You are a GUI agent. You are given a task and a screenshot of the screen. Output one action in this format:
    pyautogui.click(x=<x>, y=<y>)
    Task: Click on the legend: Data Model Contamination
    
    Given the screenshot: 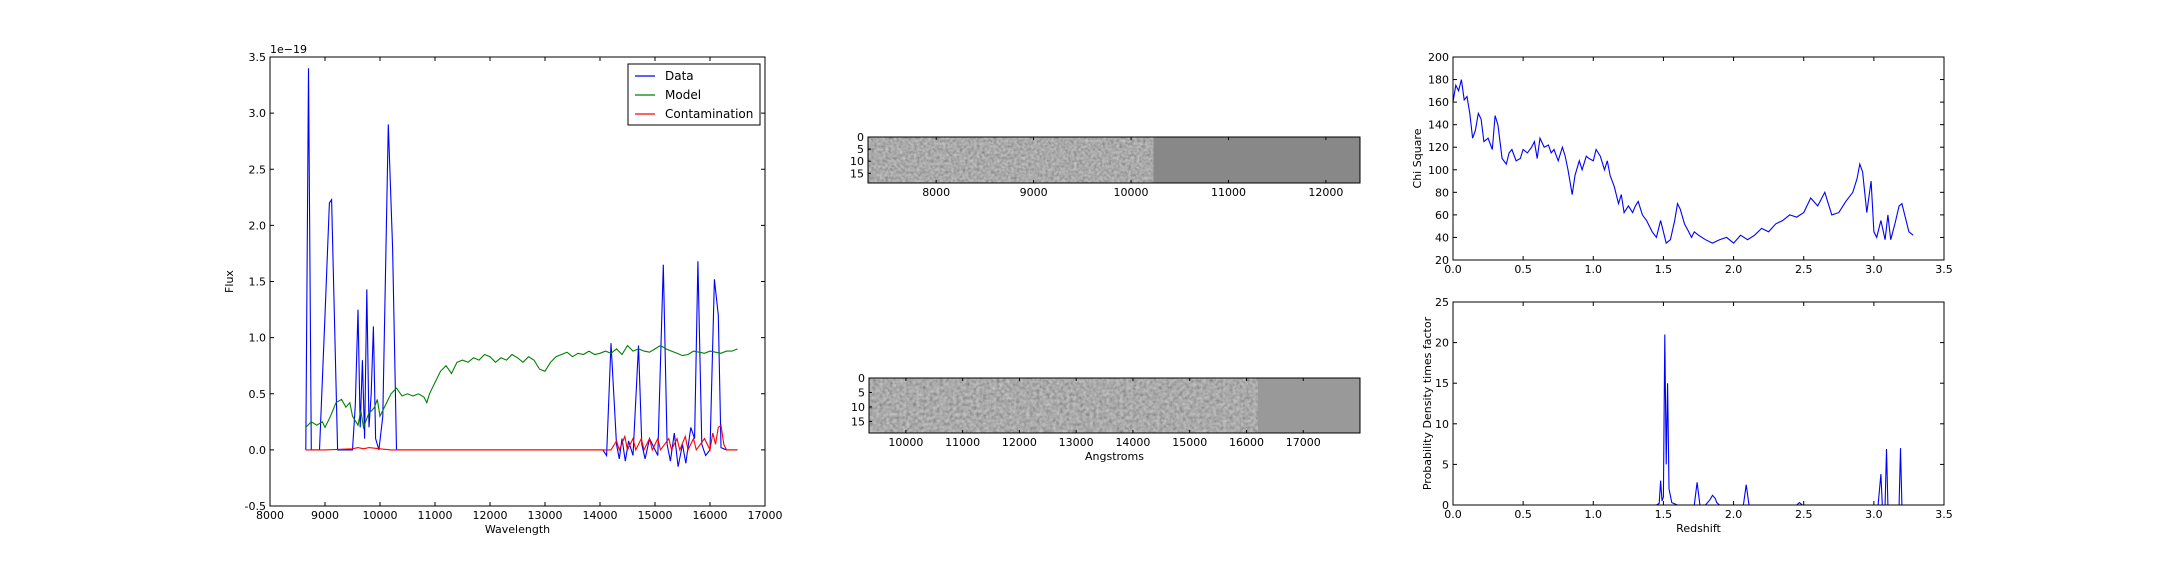 What is the action you would take?
    pyautogui.click(x=694, y=94)
    